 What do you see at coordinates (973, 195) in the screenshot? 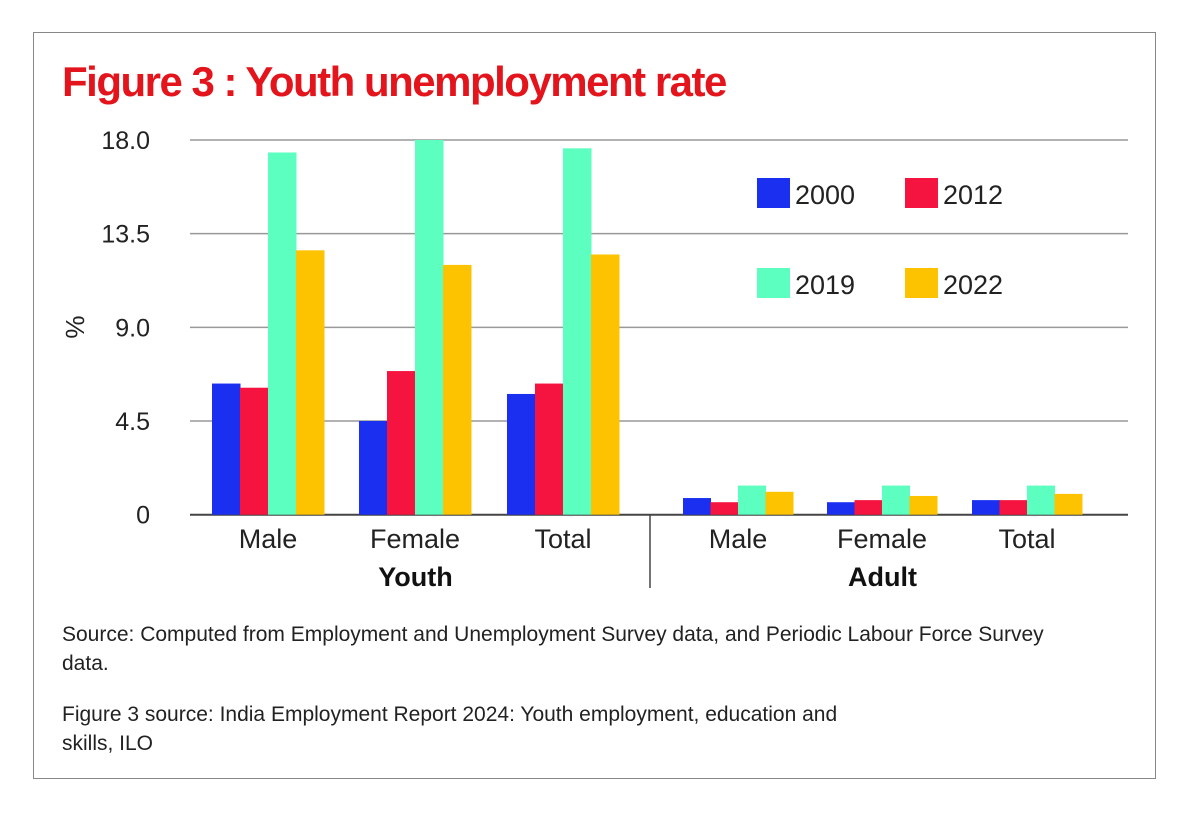
I see `legend-label: 2012` at bounding box center [973, 195].